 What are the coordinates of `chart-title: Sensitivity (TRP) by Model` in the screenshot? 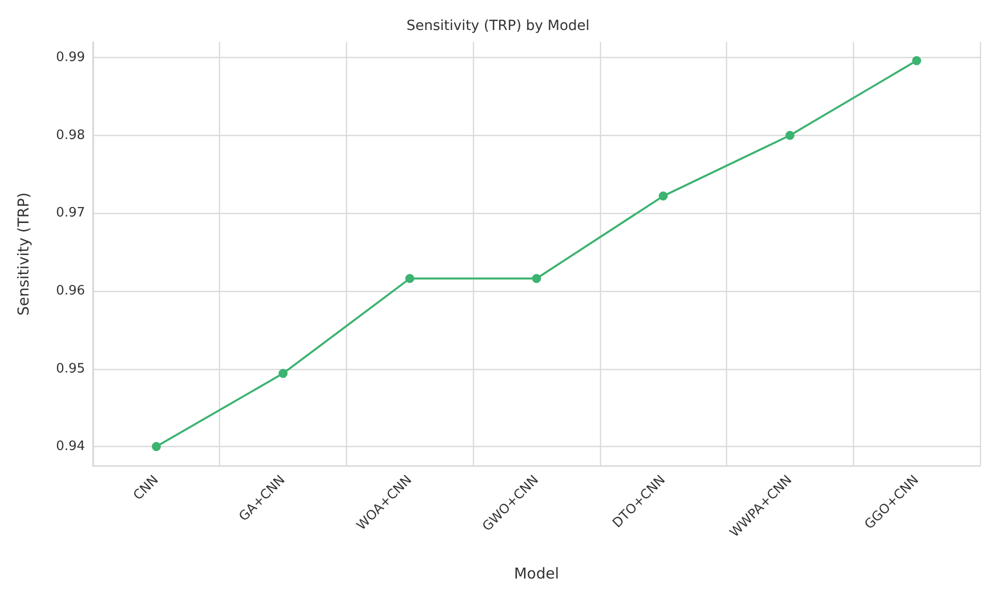 It's located at (498, 26).